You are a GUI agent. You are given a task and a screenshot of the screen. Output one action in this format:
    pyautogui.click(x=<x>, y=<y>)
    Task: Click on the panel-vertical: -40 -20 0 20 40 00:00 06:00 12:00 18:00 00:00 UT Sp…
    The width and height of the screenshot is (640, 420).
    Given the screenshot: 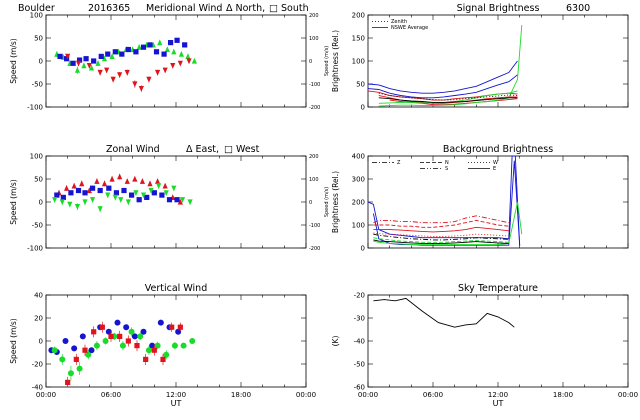 What is the action you would take?
    pyautogui.click(x=162, y=345)
    